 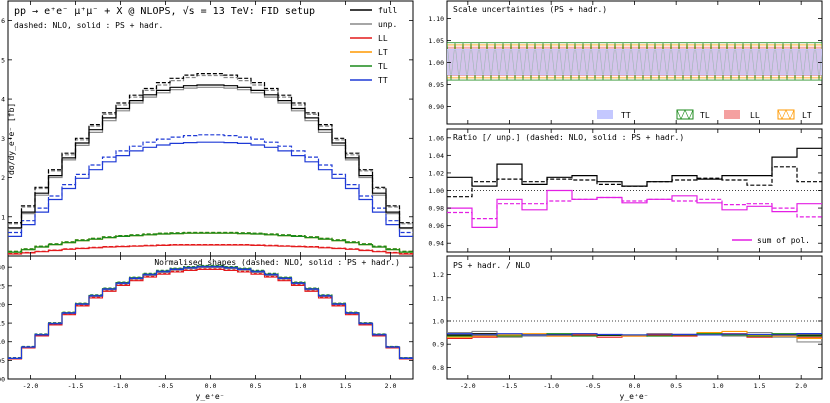 What do you see at coordinates (2, 361) in the screenshot?
I see `shapes-ytick-label: 0.05` at bounding box center [2, 361].